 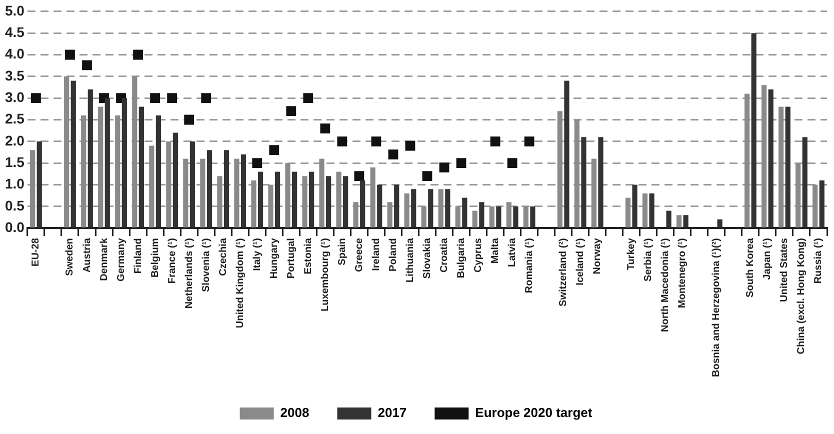 What do you see at coordinates (14, 75) in the screenshot?
I see `y-tick-label: 3.5` at bounding box center [14, 75].